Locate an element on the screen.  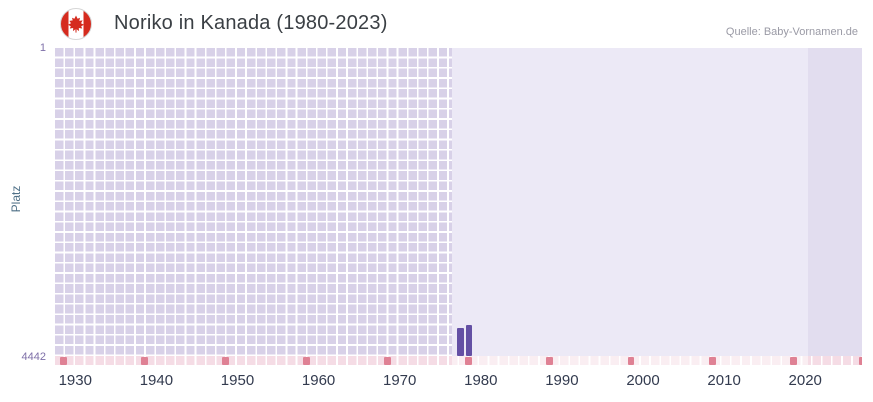
rank-bar-1978 is located at coordinates (469, 340).